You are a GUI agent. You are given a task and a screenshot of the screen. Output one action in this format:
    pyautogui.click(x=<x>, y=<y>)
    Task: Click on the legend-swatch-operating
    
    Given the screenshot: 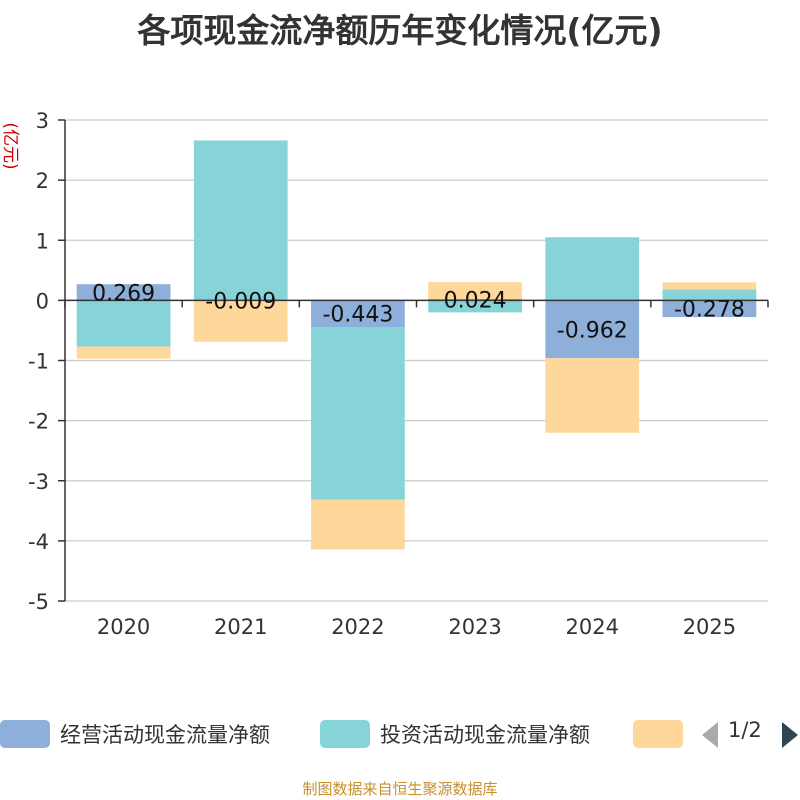 What is the action you would take?
    pyautogui.click(x=25, y=734)
    